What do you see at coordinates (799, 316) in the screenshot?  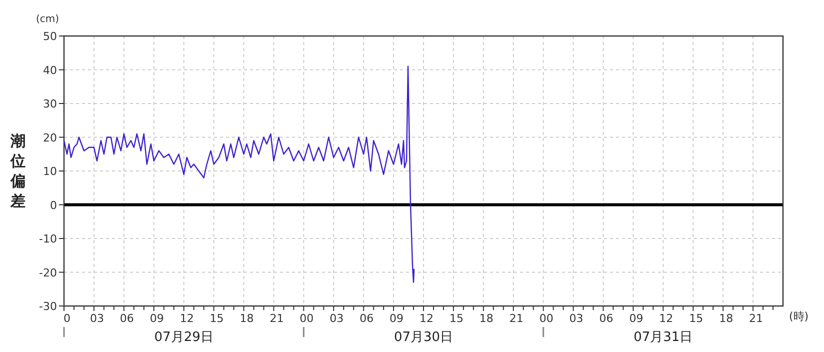 I see `x-axis-title: (時)` at bounding box center [799, 316].